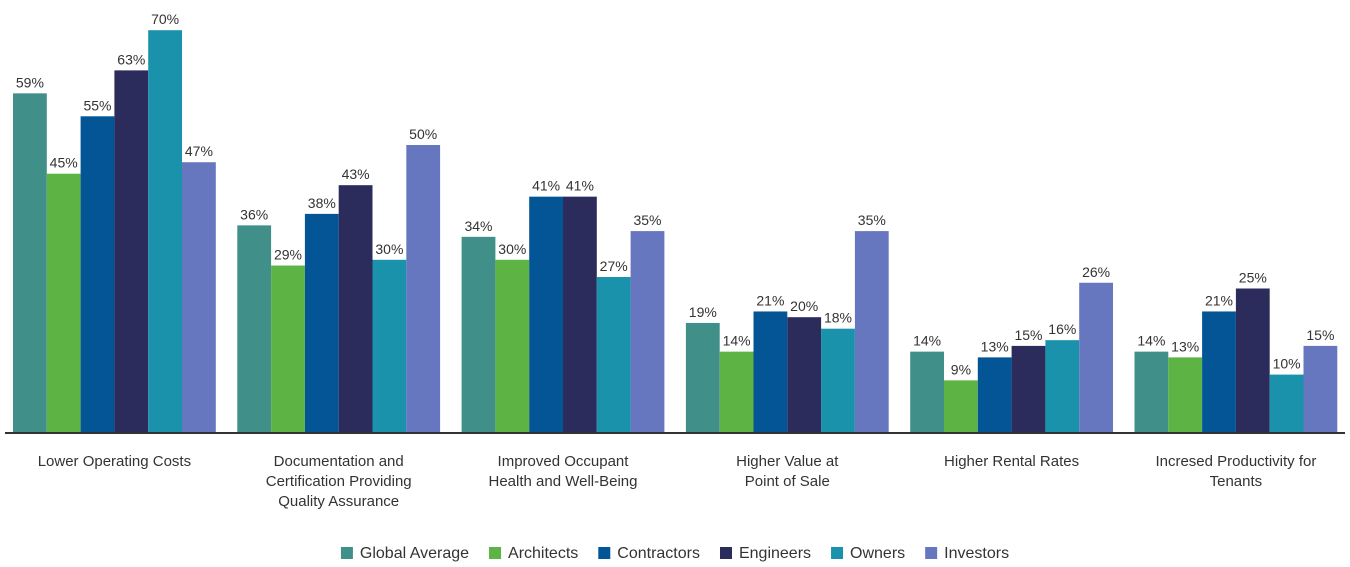 This screenshot has width=1350, height=567. Describe the element at coordinates (877, 553) in the screenshot. I see `legend-label: Owners` at that location.